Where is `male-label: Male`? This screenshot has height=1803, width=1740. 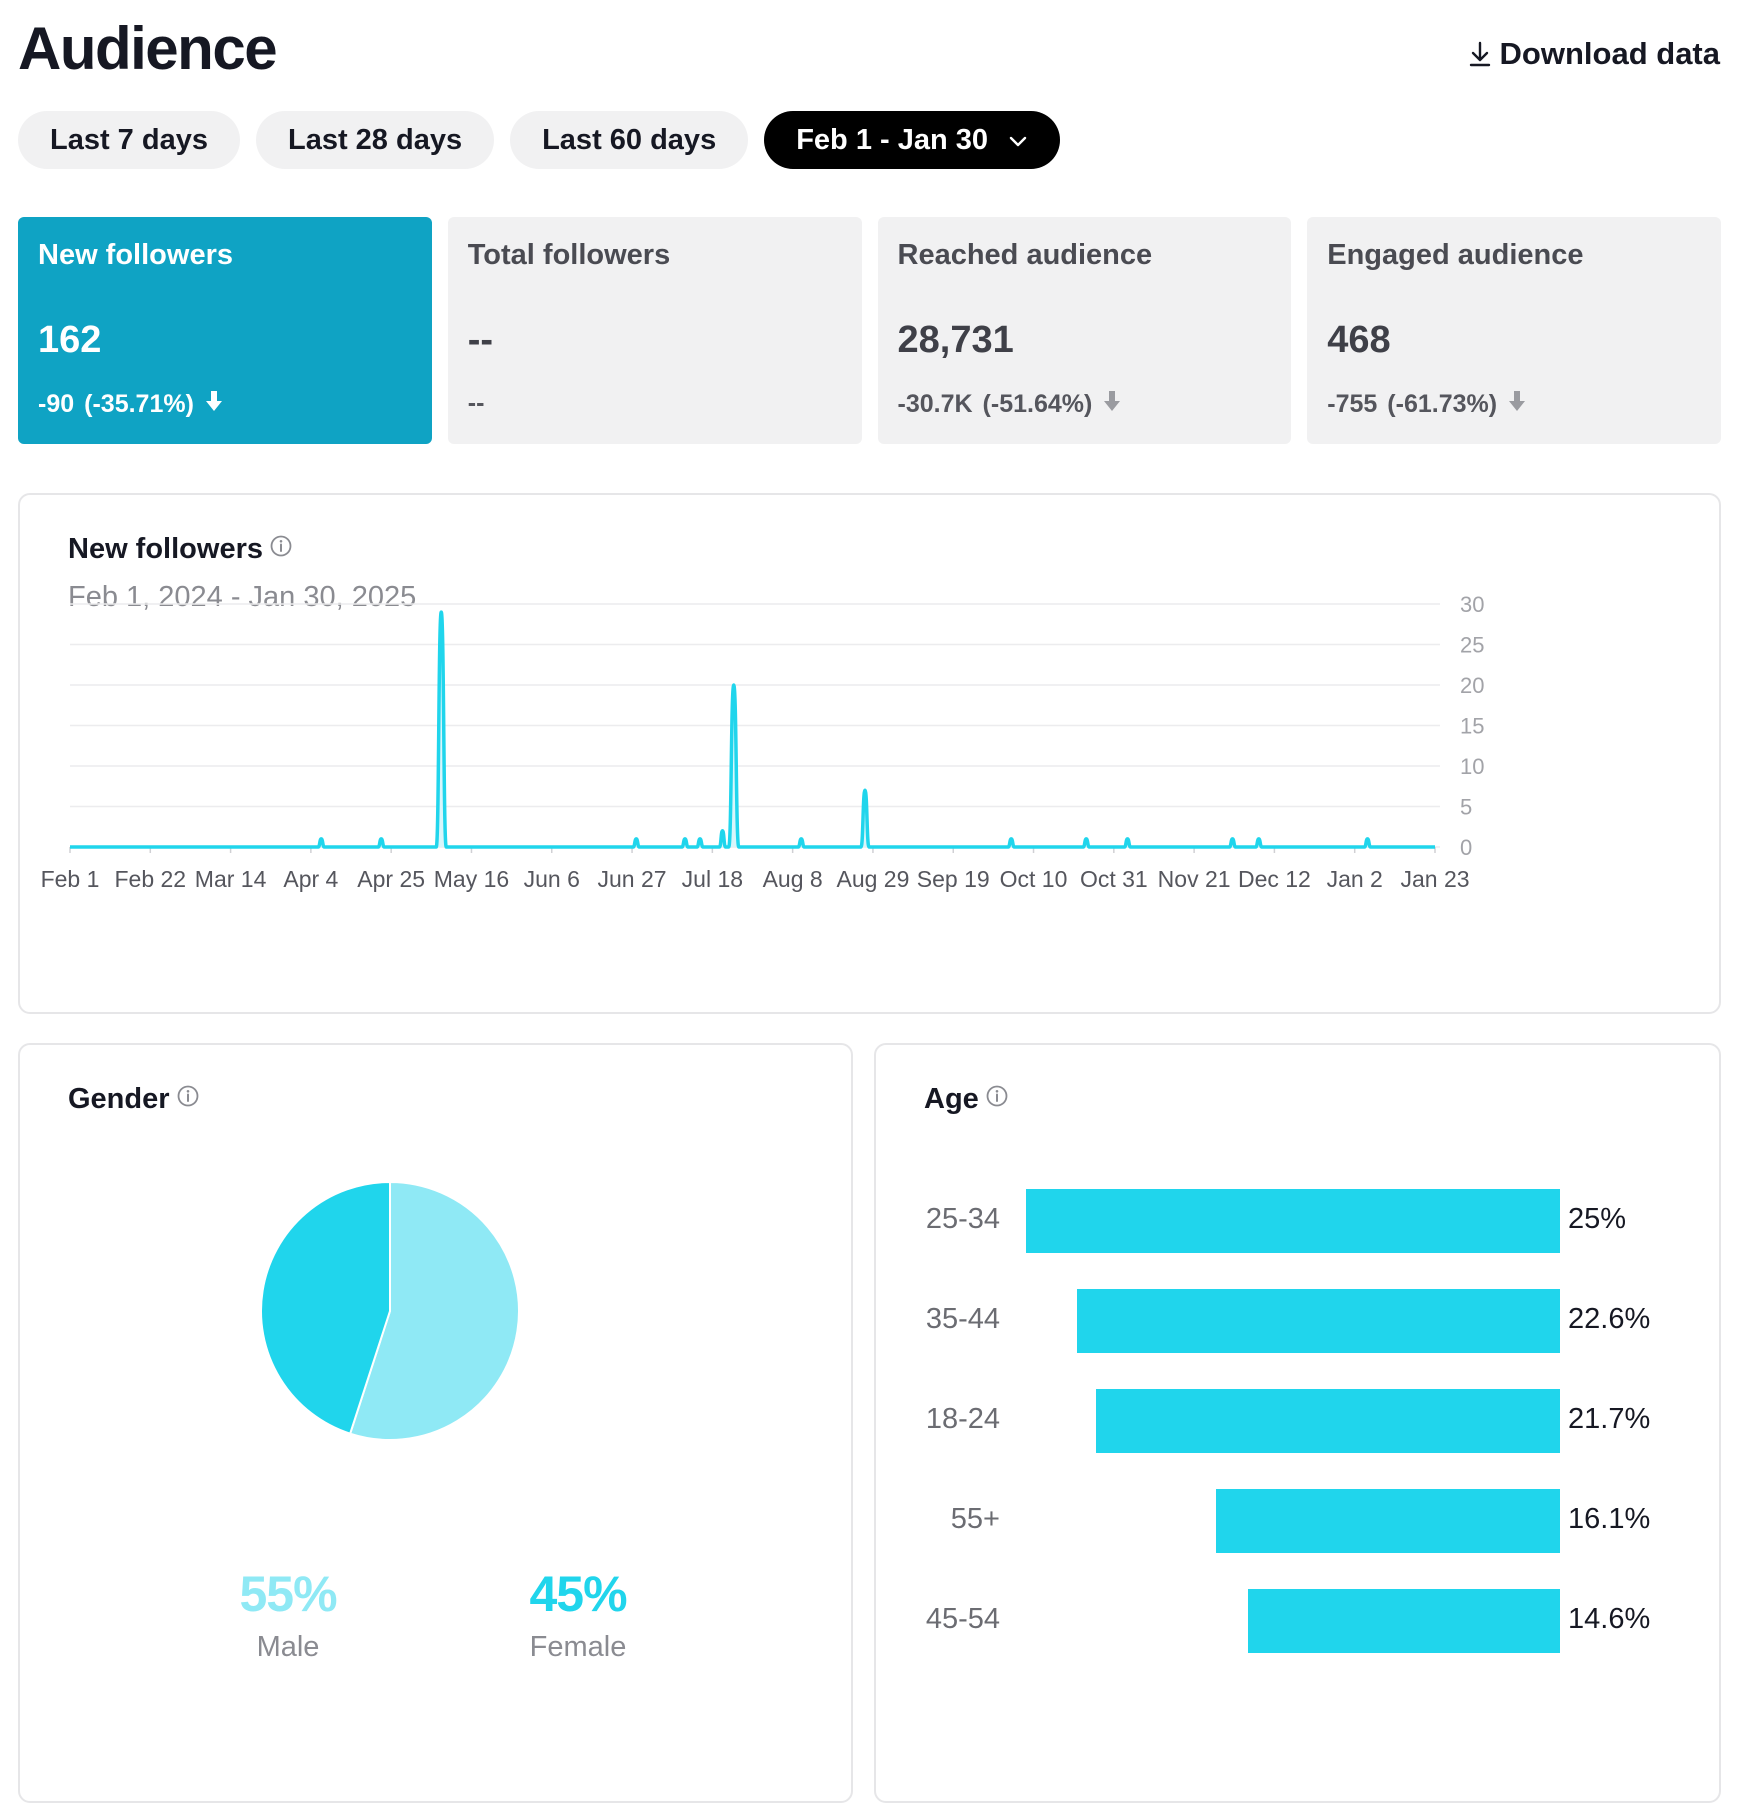
male-label: Male is located at coordinates (288, 1647).